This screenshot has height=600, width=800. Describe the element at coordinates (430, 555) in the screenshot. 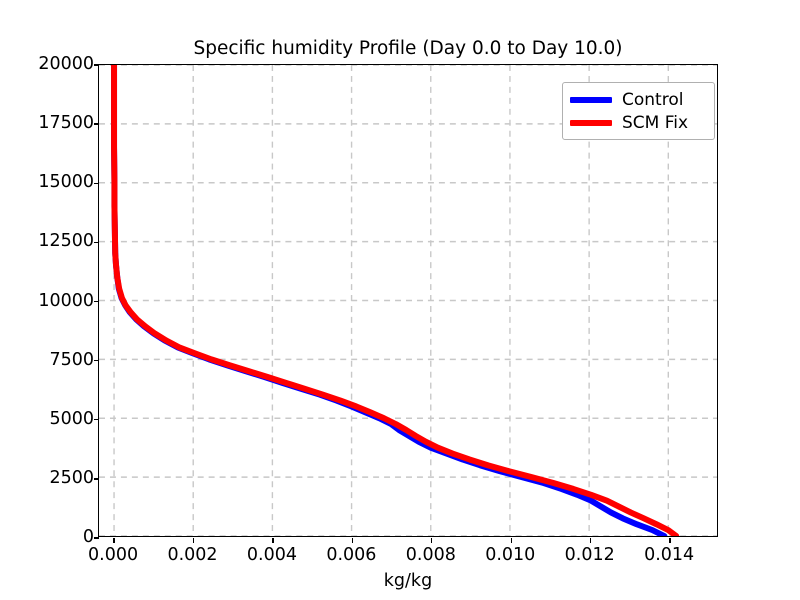

I see `x-tick-label: 0.008` at that location.